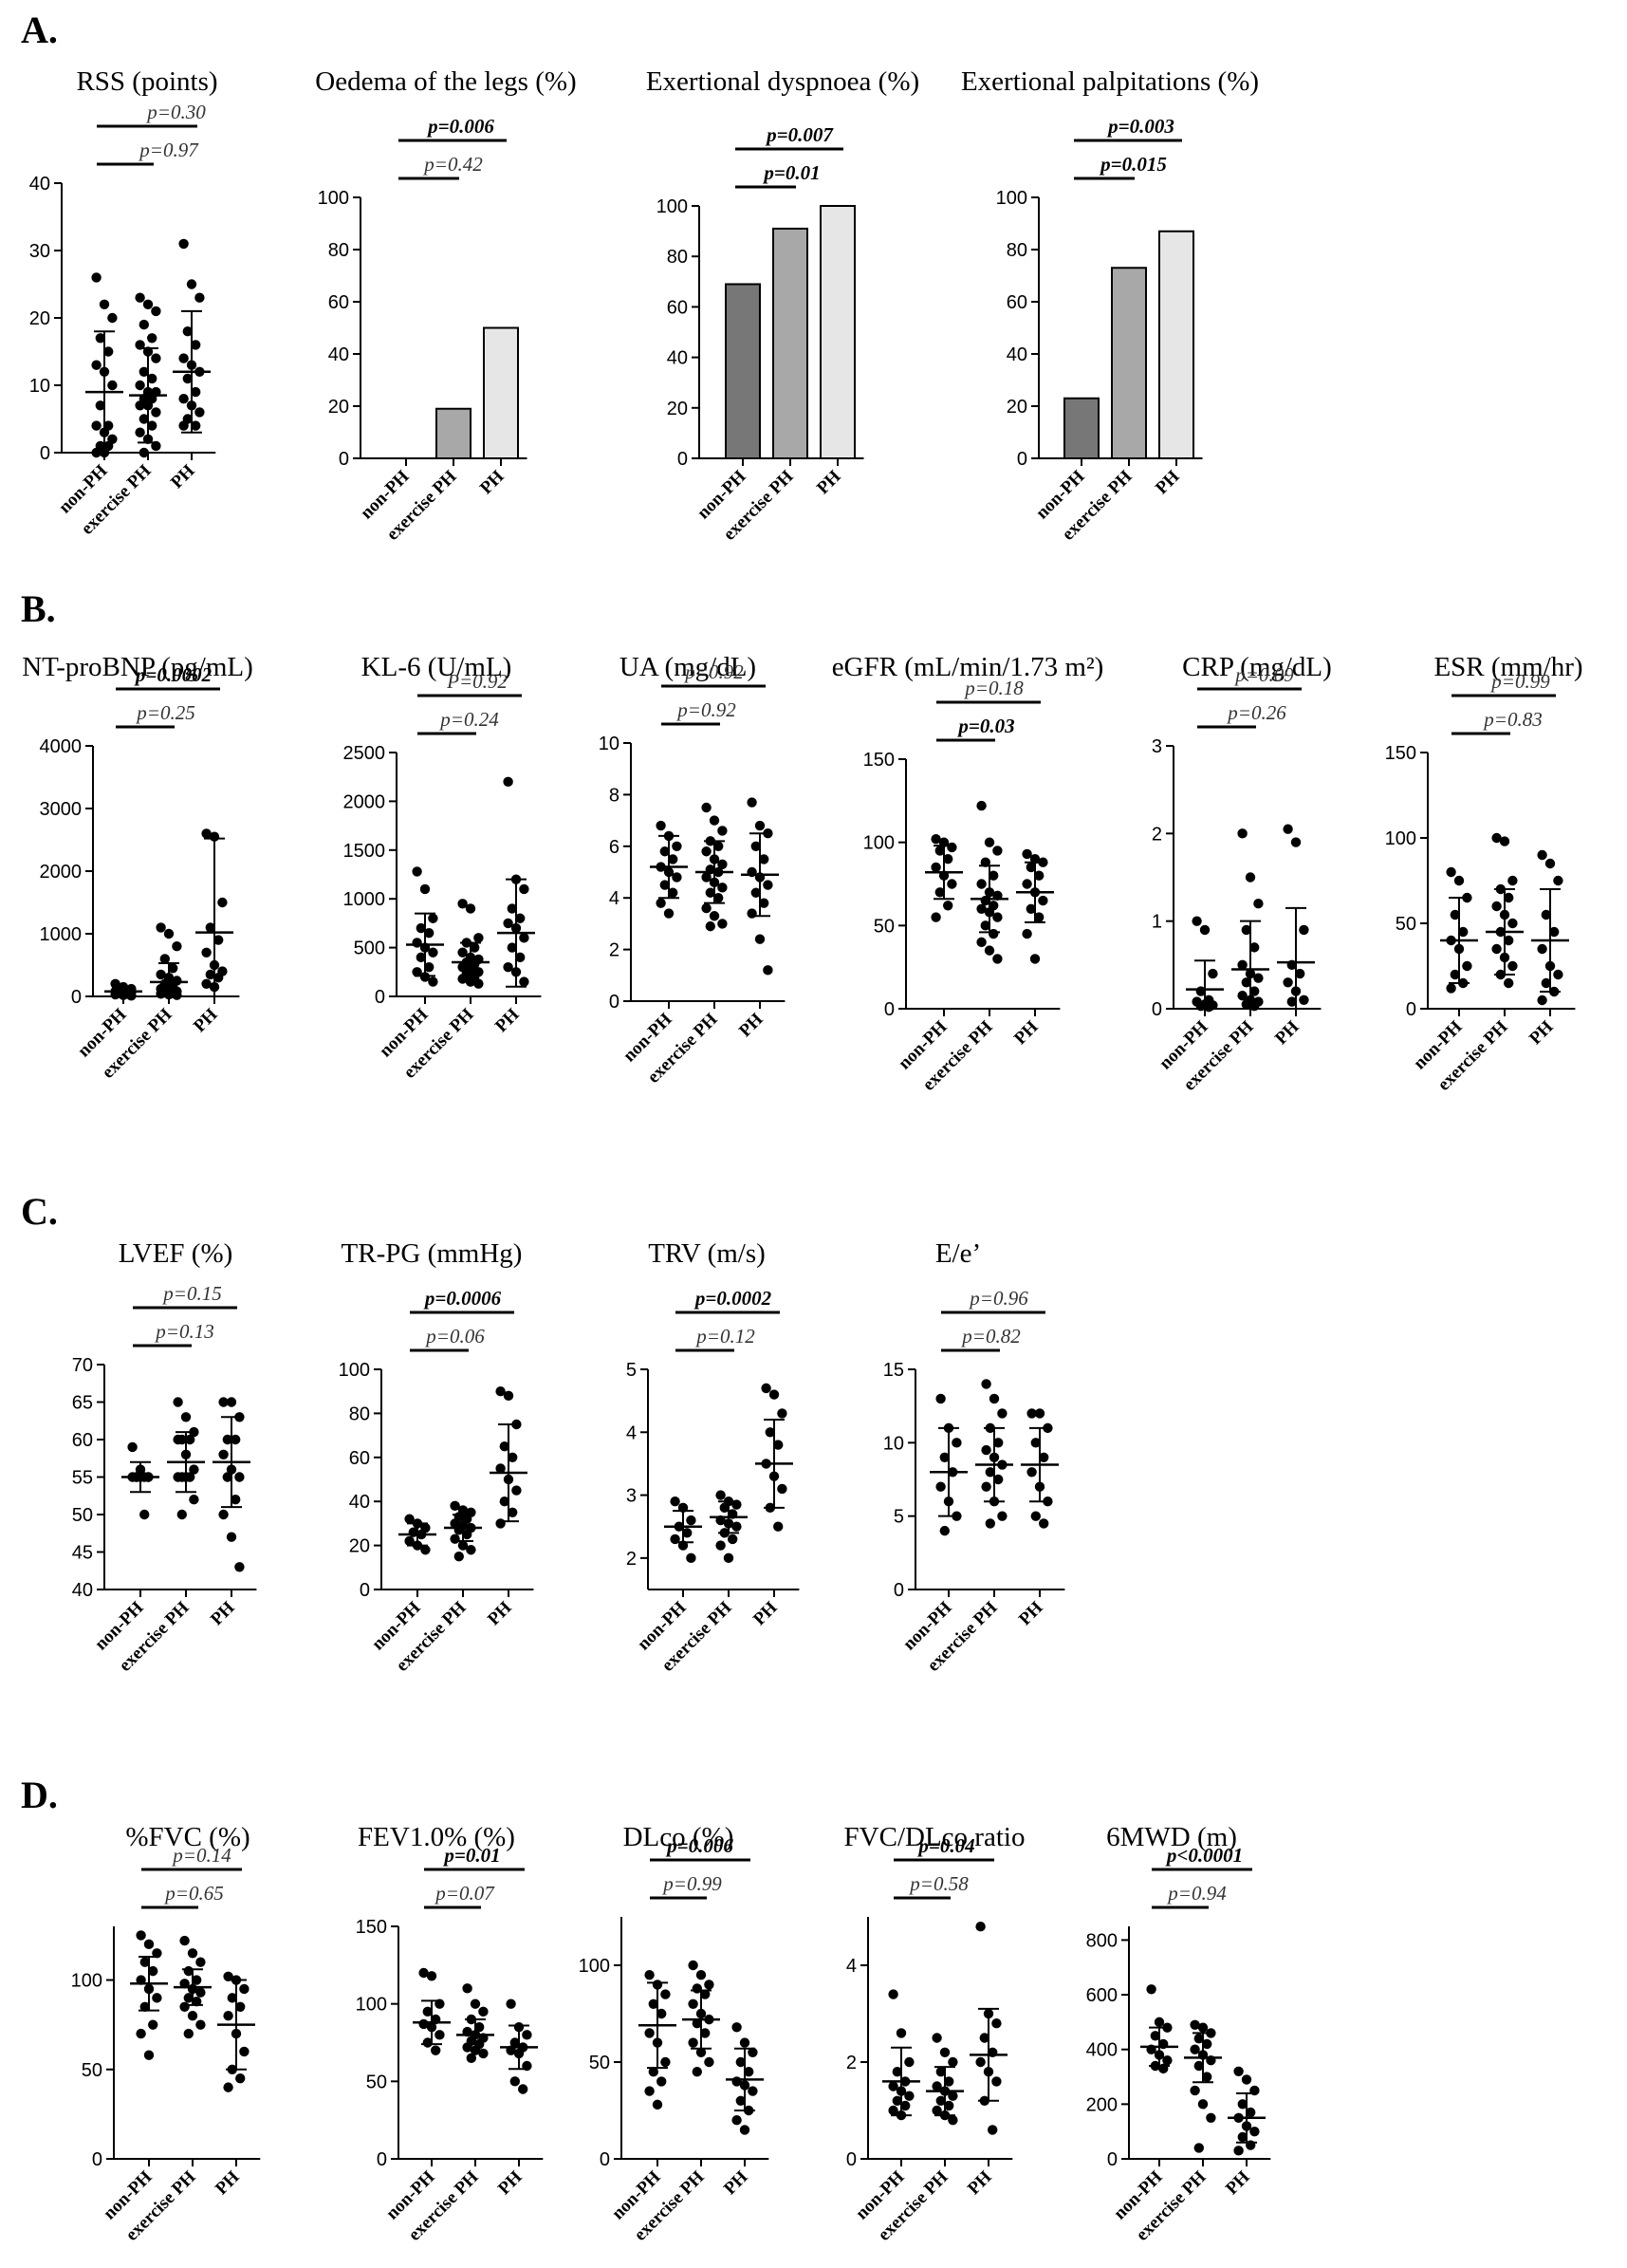 The width and height of the screenshot is (1627, 2268). Describe the element at coordinates (432, 1253) in the screenshot. I see `chart-title: TR-PG (mmHg)` at that location.